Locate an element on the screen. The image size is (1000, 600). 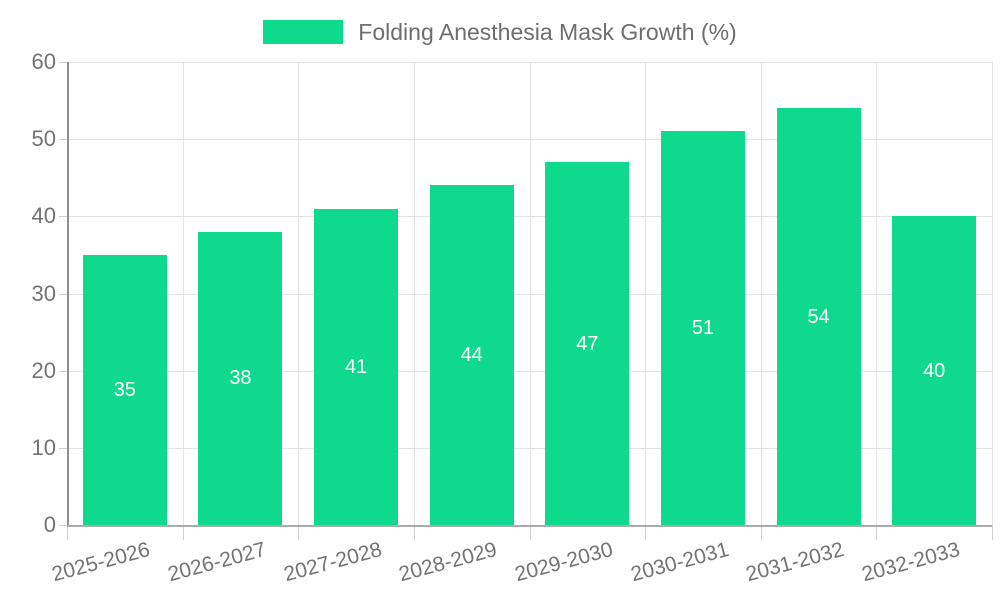
bar-2028-2029: 44 is located at coordinates (471, 355).